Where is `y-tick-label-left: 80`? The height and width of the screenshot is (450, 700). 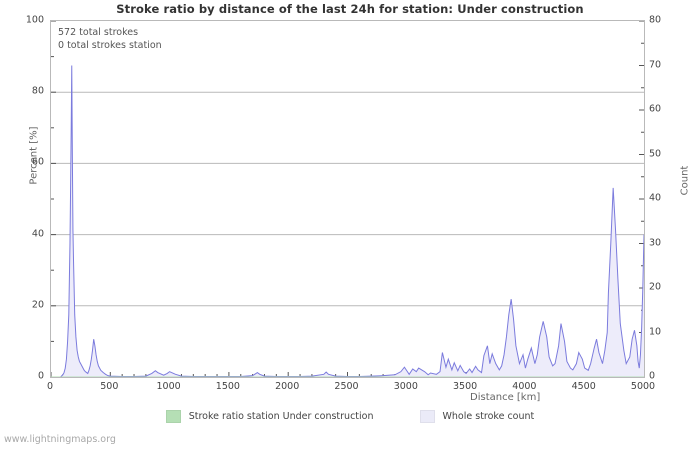
y-tick-label-left: 80 is located at coordinates (37, 91).